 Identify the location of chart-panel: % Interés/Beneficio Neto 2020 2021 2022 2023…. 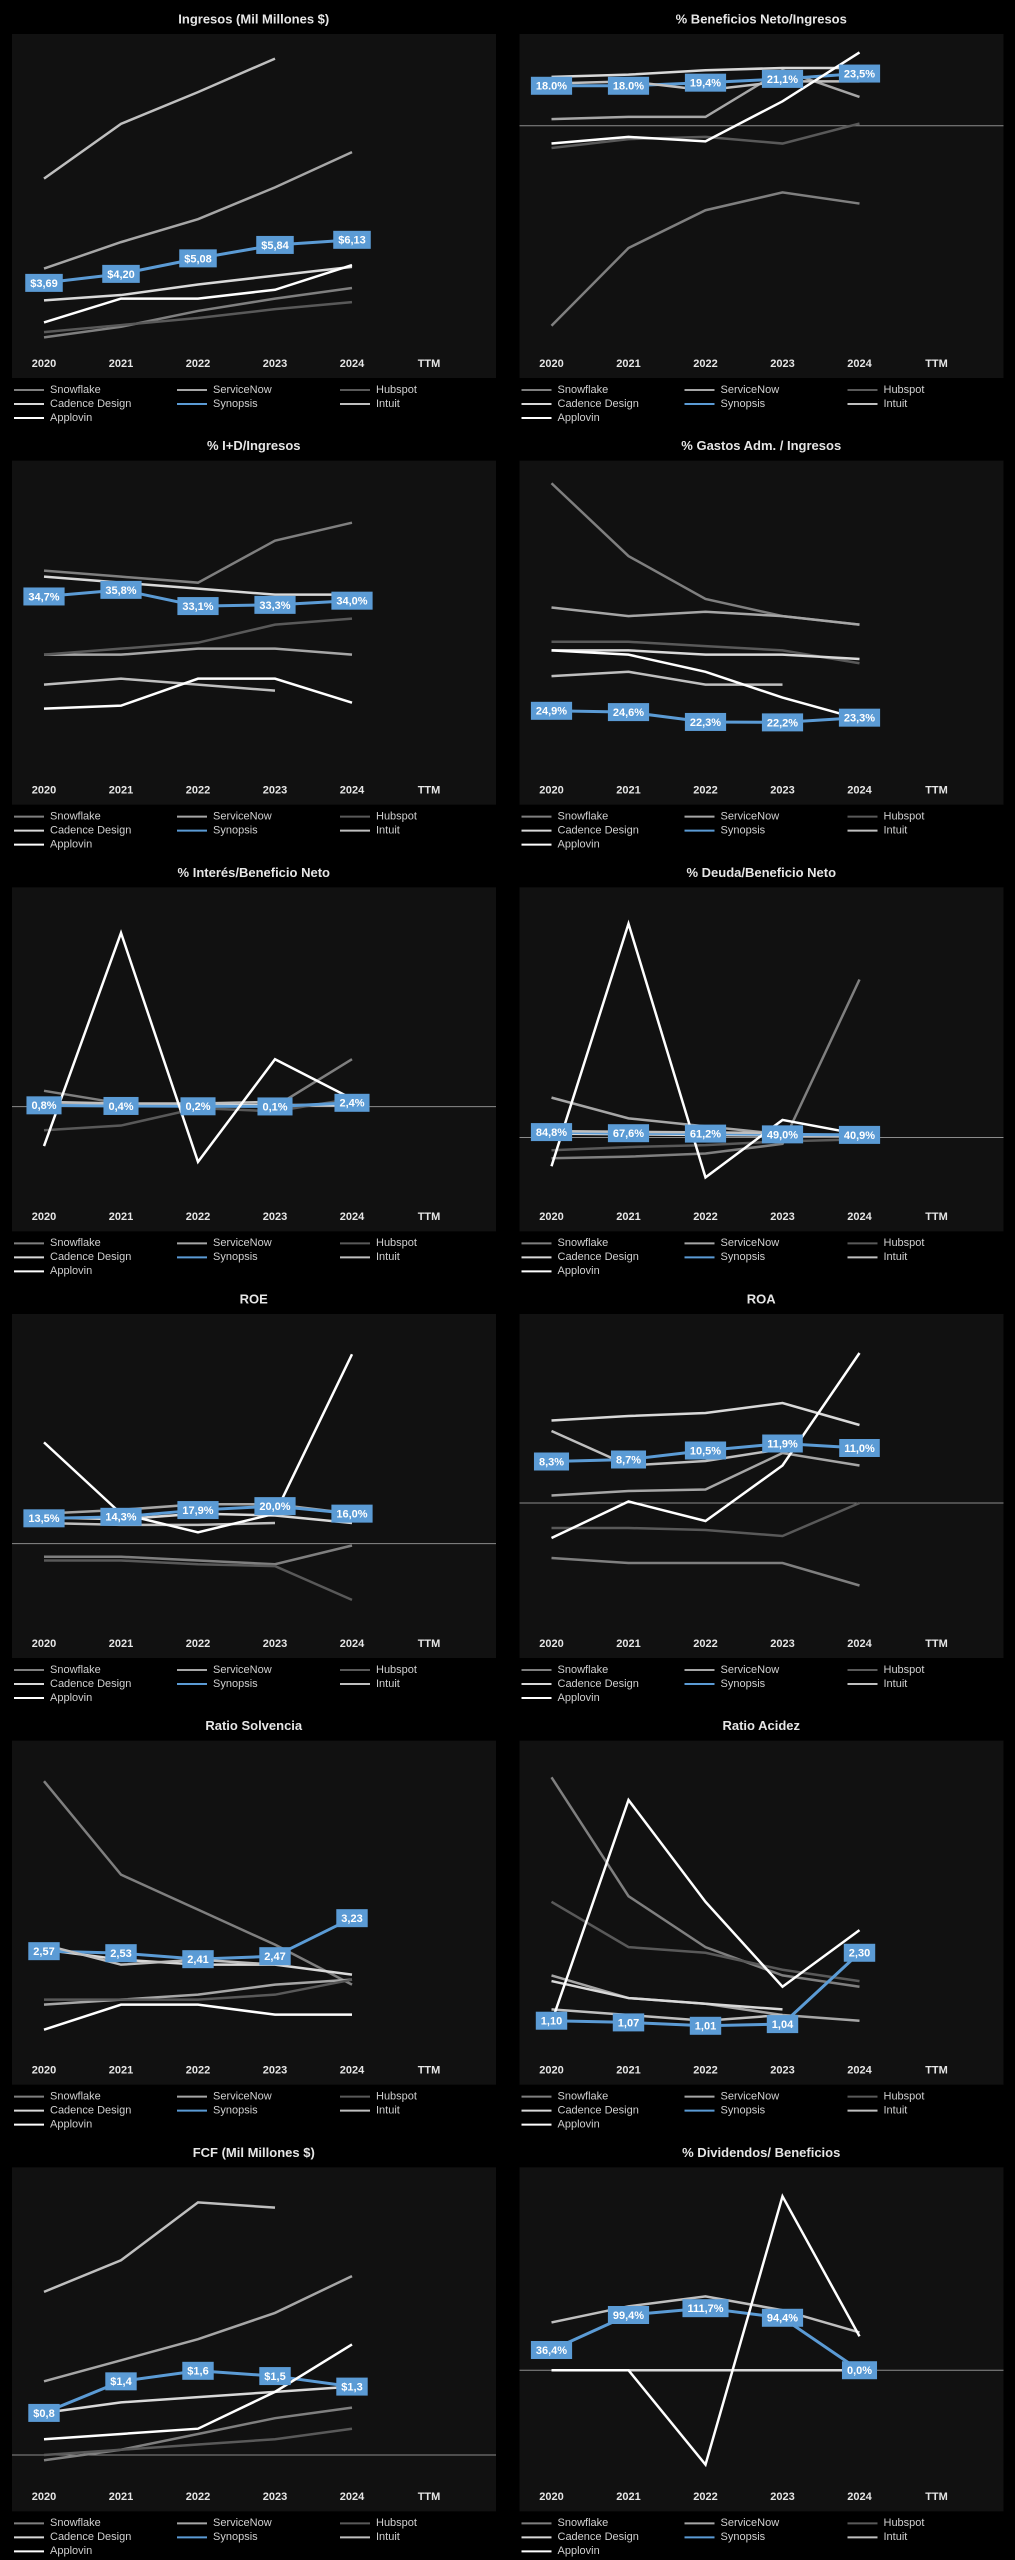
(254, 1071).